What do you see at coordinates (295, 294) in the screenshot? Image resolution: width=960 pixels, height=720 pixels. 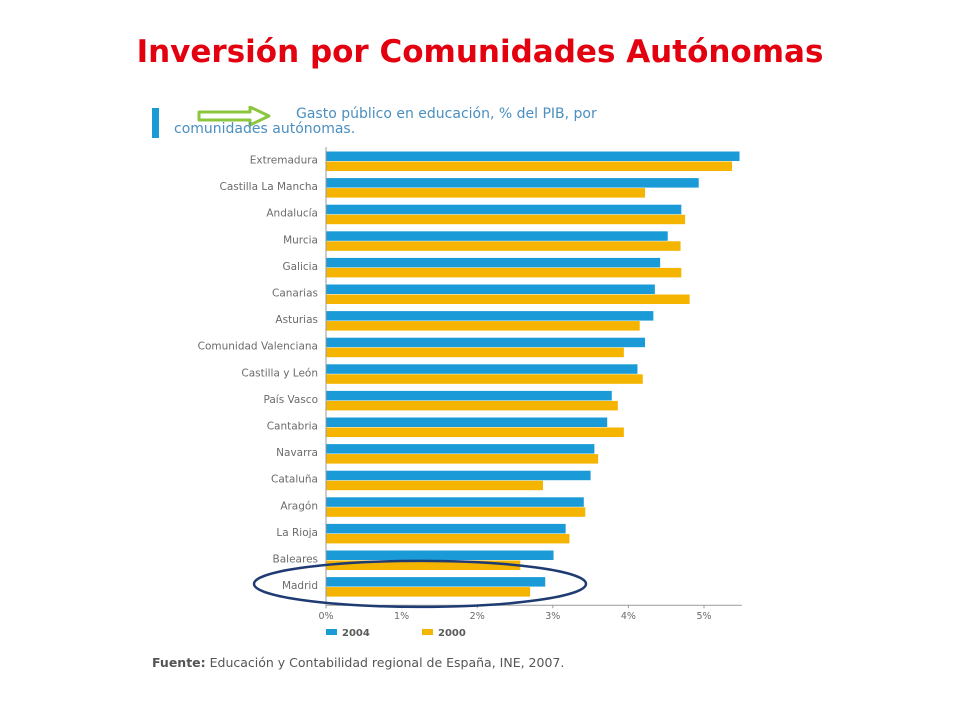 I see `category-label: Canarias` at bounding box center [295, 294].